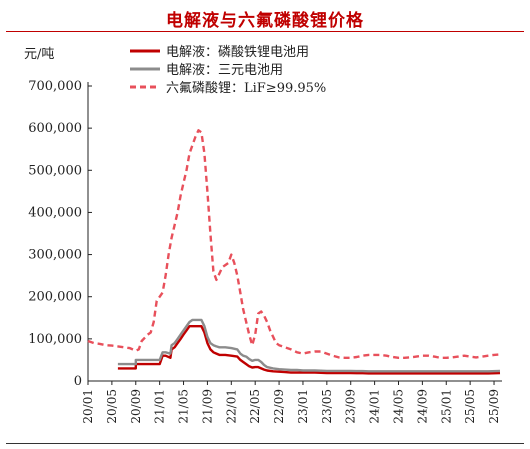 The height and width of the screenshot is (449, 530). Describe the element at coordinates (88, 406) in the screenshot. I see `x-tick-label: 20/01` at that location.